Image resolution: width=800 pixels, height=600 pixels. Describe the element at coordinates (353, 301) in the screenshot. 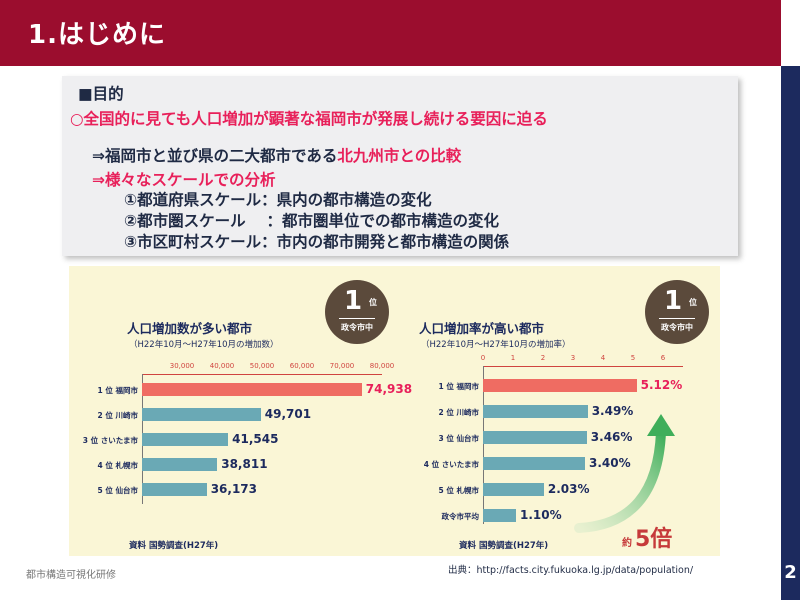

I see `left-rank-number: 1` at that location.